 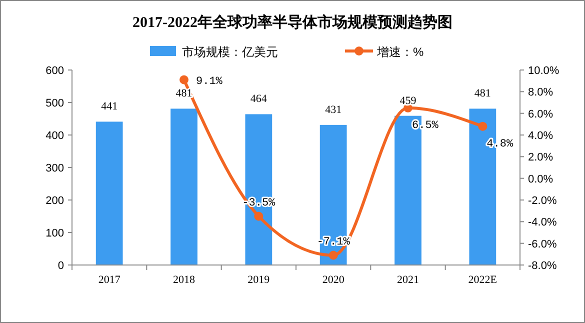 I want to click on y2-tick-label: 0.0%, so click(x=541, y=179).